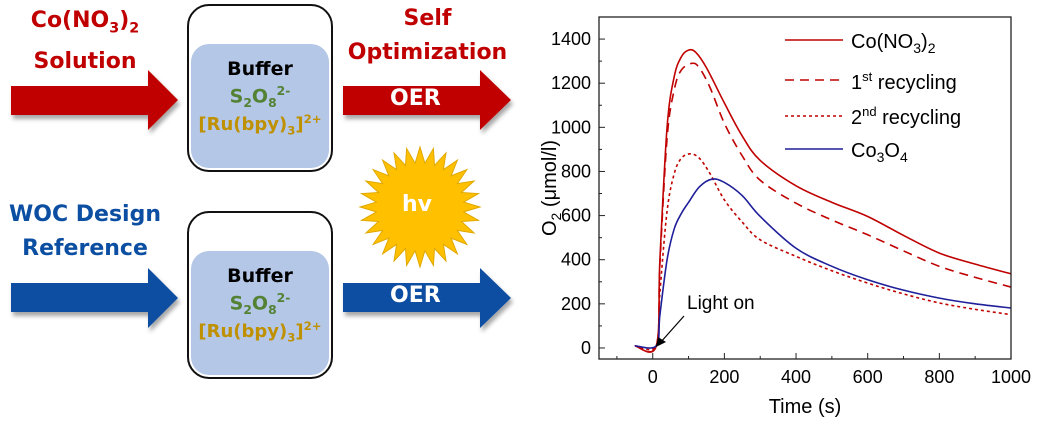 Image resolution: width=1047 pixels, height=423 pixels. I want to click on legend-label-2nd-recycling: 2nd recycling, so click(906, 116).